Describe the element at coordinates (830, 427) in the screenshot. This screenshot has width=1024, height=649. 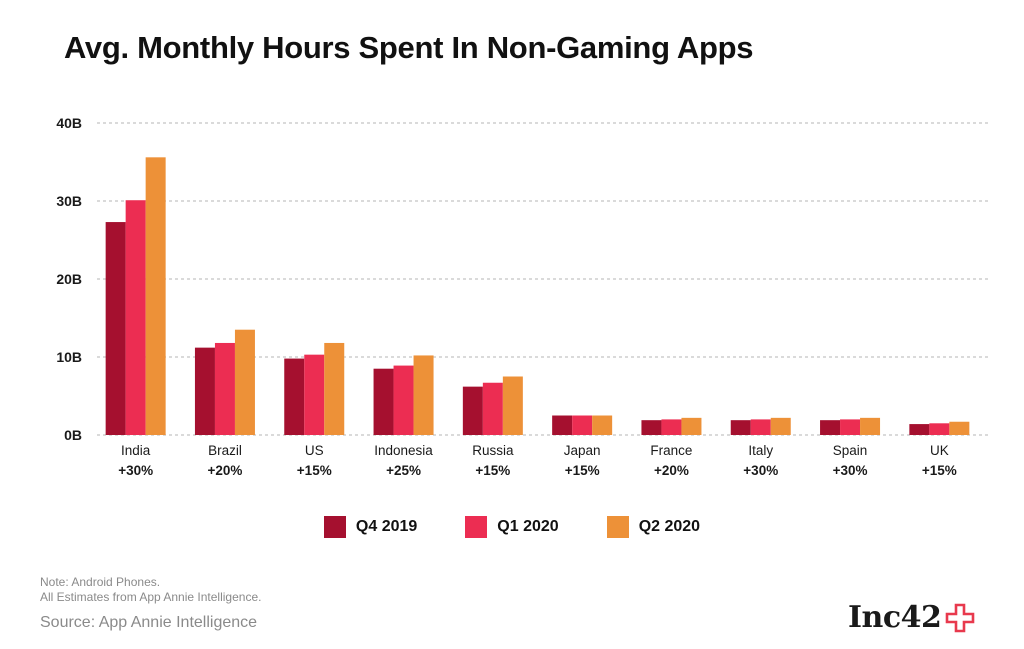
I see `bar-spain-q4-2019` at that location.